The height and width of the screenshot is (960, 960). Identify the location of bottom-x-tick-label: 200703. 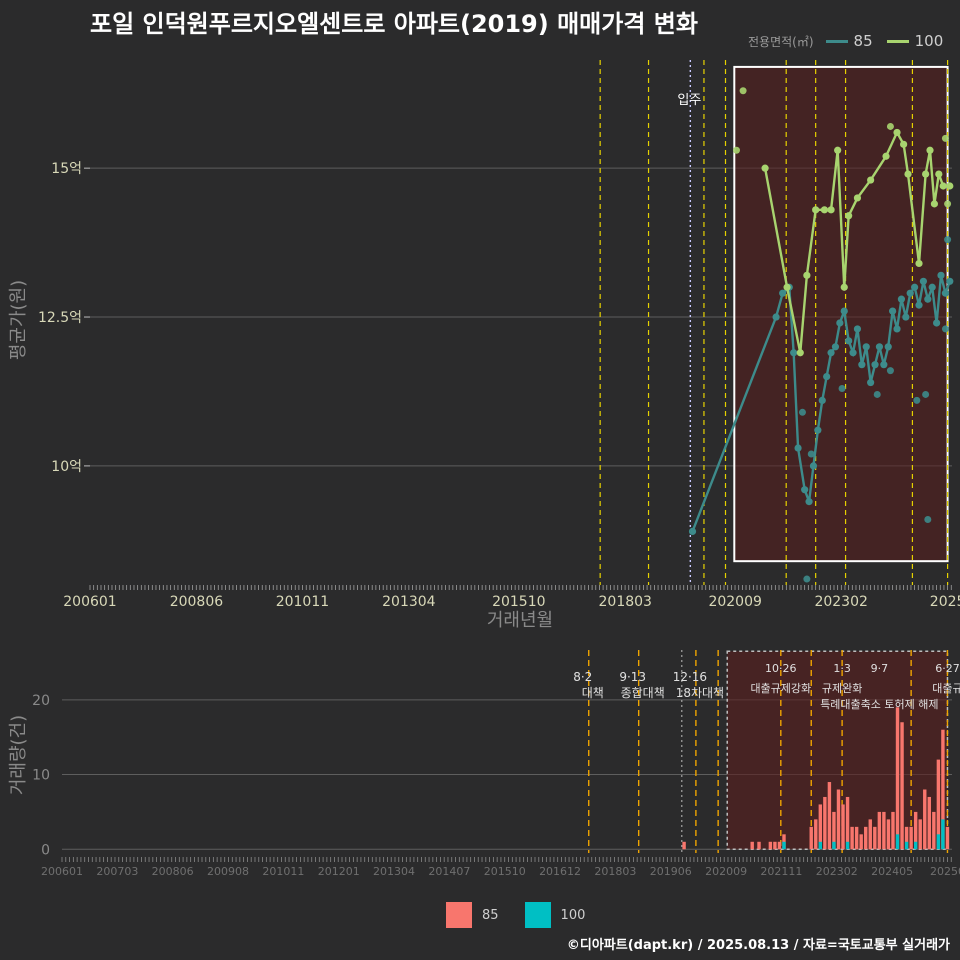
(117, 871).